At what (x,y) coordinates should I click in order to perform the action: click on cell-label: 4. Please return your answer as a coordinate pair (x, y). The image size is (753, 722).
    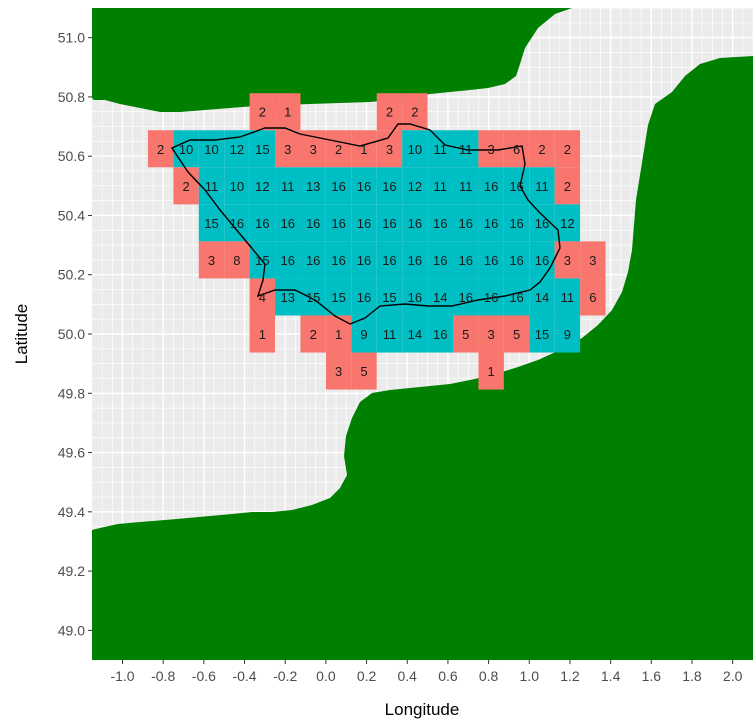
    Looking at the image, I should click on (262, 297).